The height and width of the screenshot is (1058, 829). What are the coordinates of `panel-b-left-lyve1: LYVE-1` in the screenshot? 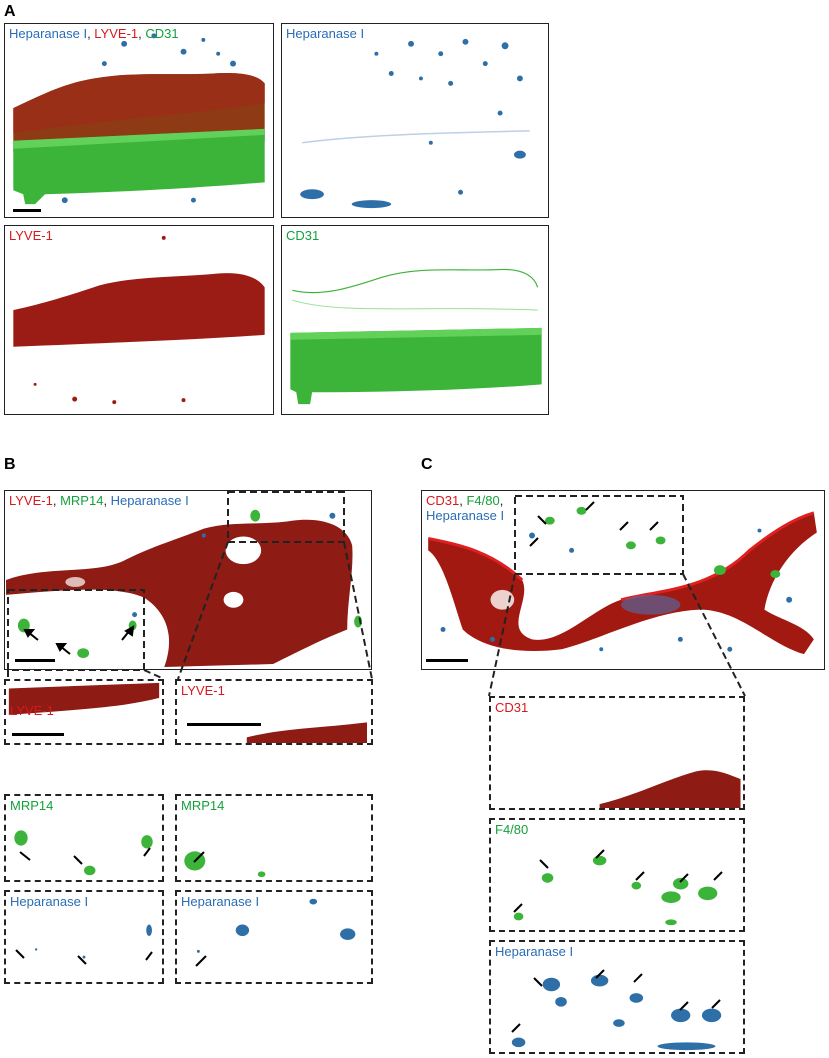 It's located at (84, 712).